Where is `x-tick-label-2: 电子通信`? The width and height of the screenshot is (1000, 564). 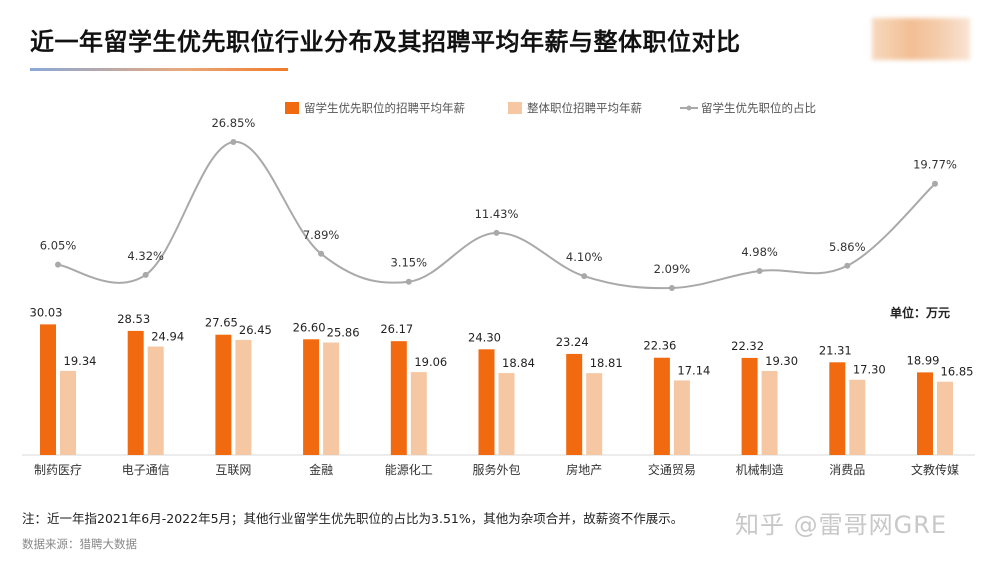 x-tick-label-2: 电子通信 is located at coordinates (146, 470).